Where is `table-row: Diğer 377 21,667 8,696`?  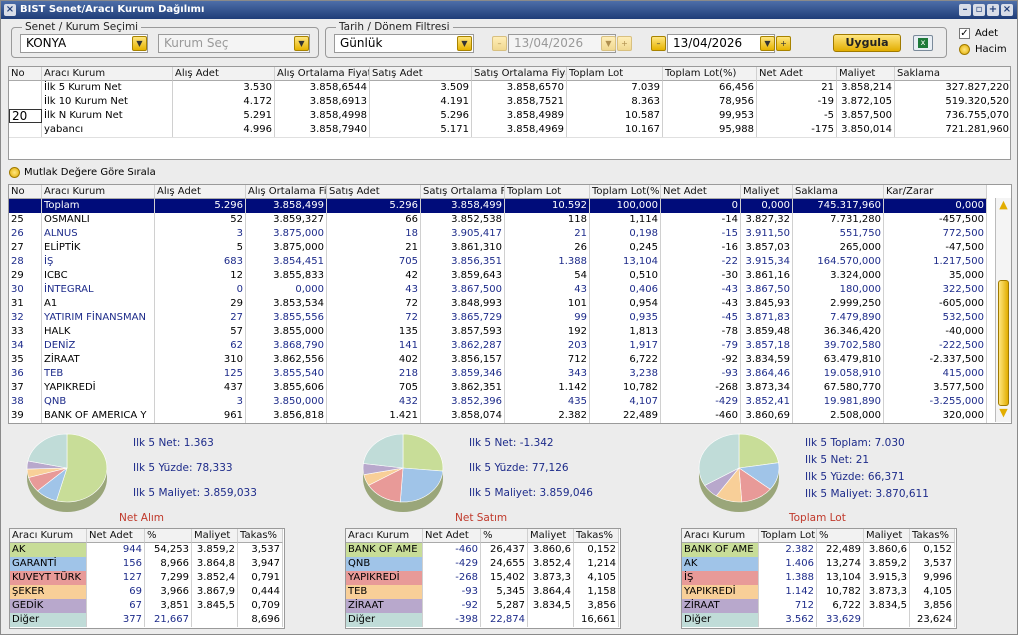 table-row: Diğer 377 21,667 8,696 is located at coordinates (147, 620).